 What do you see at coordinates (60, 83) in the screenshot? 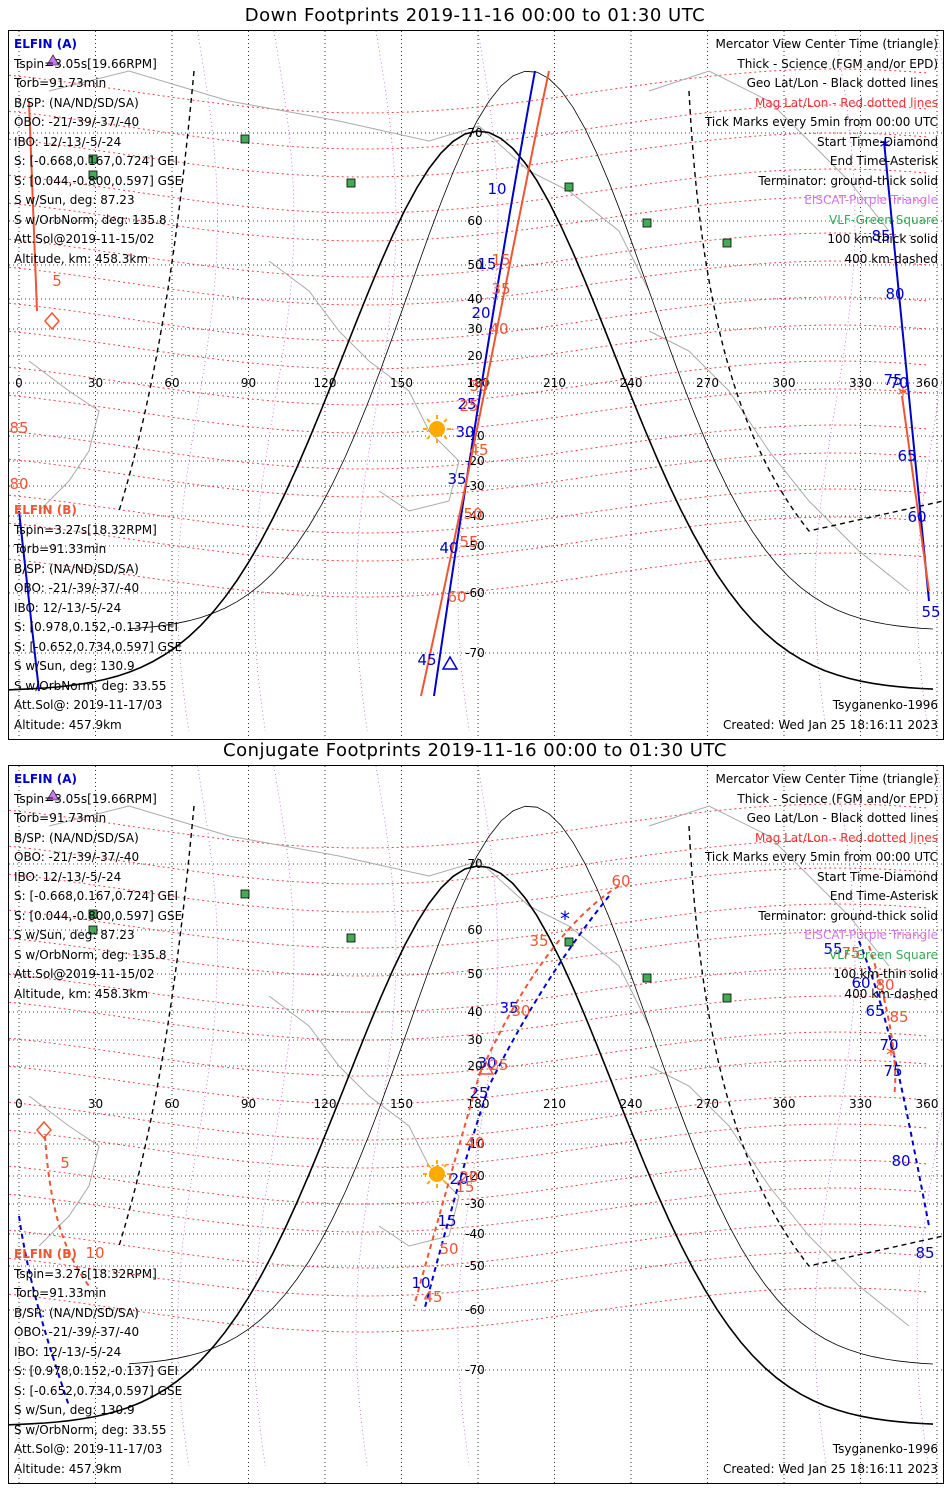
I see `elfin-a-line: Torb=91.73min` at bounding box center [60, 83].